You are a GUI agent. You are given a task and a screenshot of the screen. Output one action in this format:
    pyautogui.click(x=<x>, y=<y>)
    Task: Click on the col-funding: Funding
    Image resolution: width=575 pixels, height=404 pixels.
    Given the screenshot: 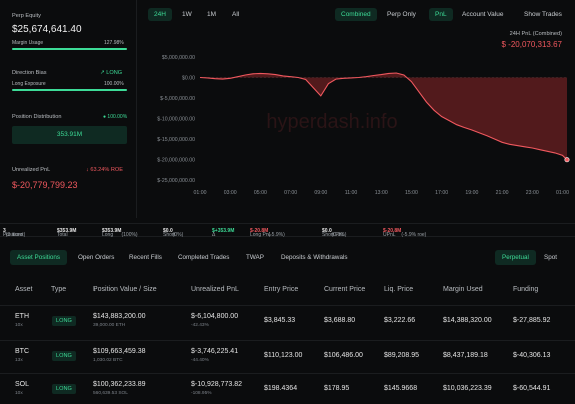 What is the action you would take?
    pyautogui.click(x=526, y=289)
    